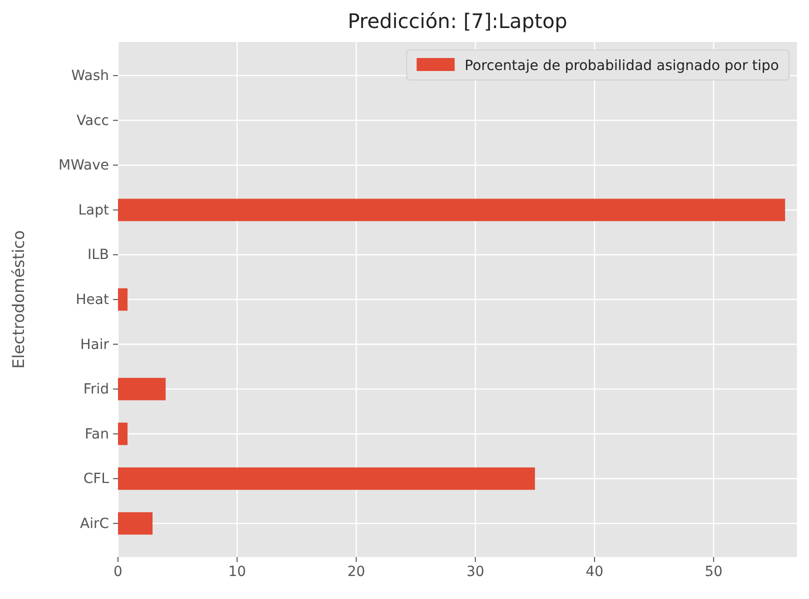  Describe the element at coordinates (95, 524) in the screenshot. I see `y-tick-label: AirC` at that location.